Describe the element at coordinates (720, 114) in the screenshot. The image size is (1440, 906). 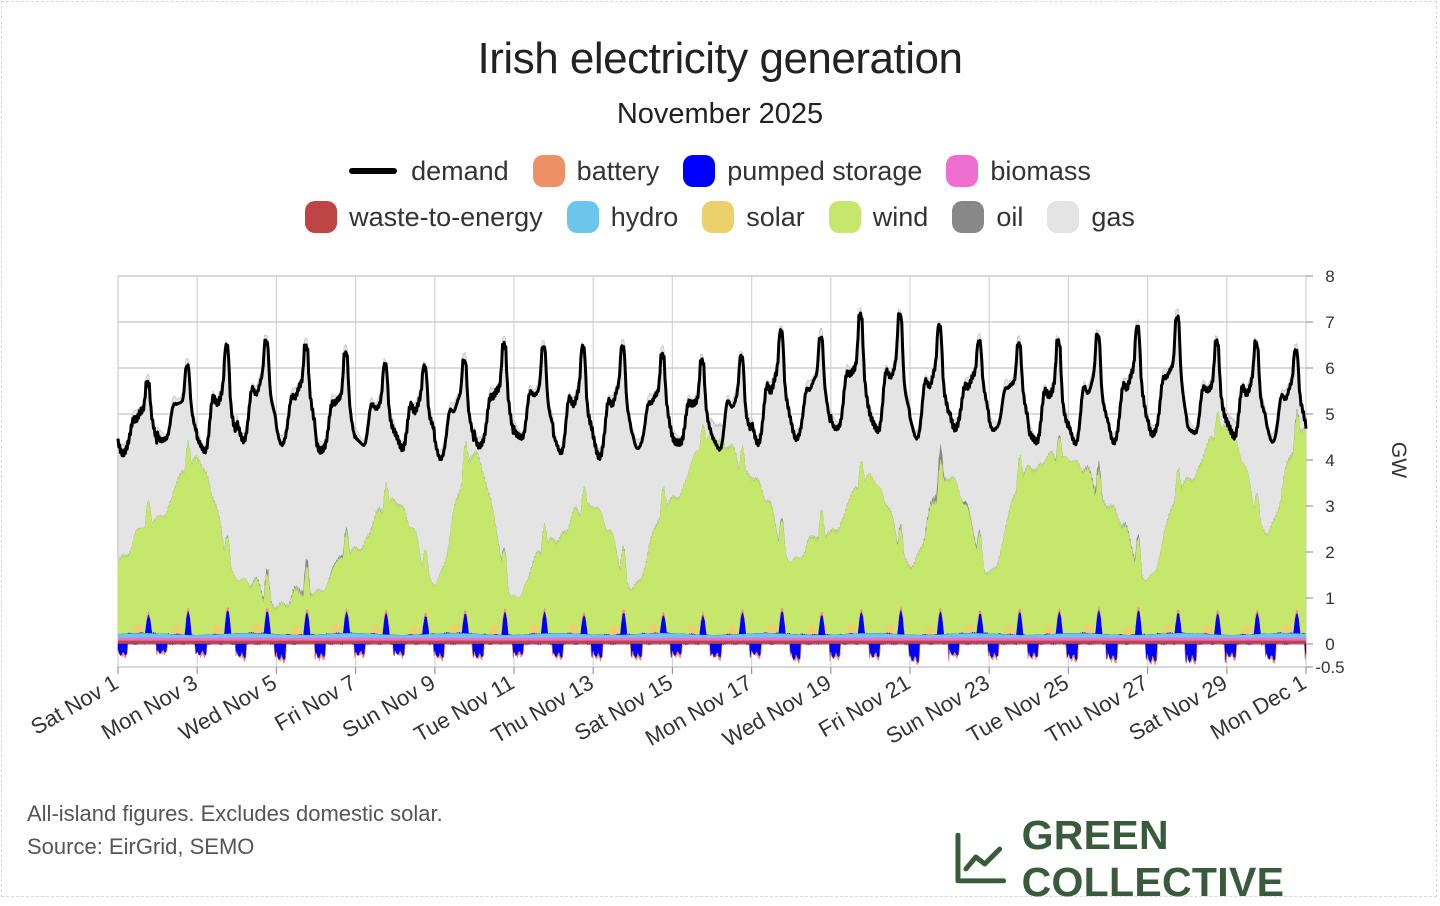
I see `chart-subtitle: November 2025` at that location.